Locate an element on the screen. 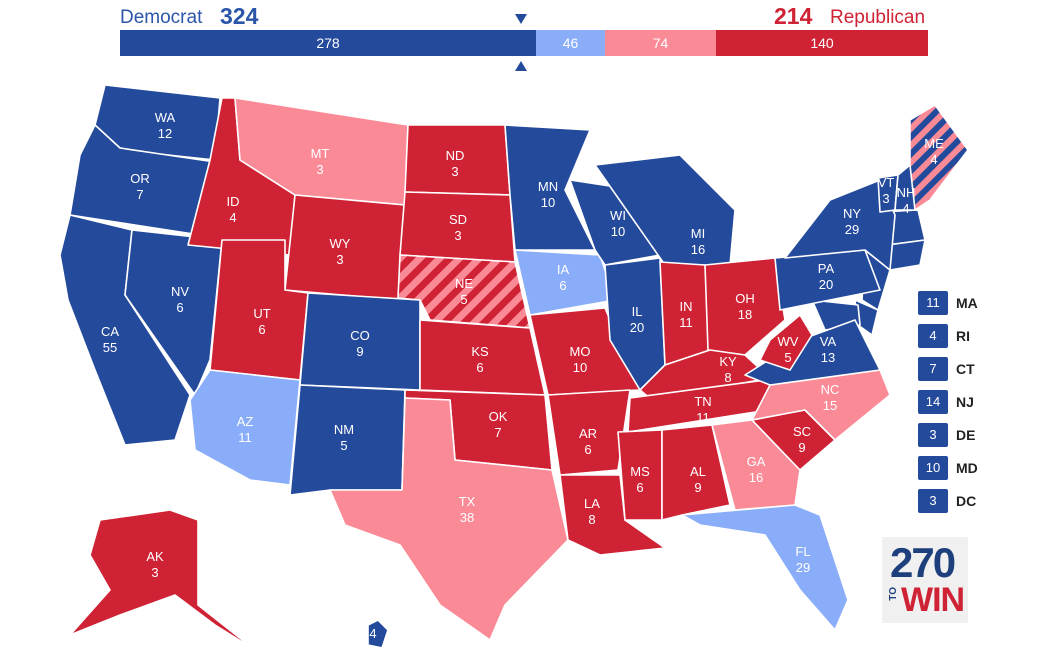 This screenshot has height=670, width=1050. small-state-ev-box: 11 is located at coordinates (933, 303).